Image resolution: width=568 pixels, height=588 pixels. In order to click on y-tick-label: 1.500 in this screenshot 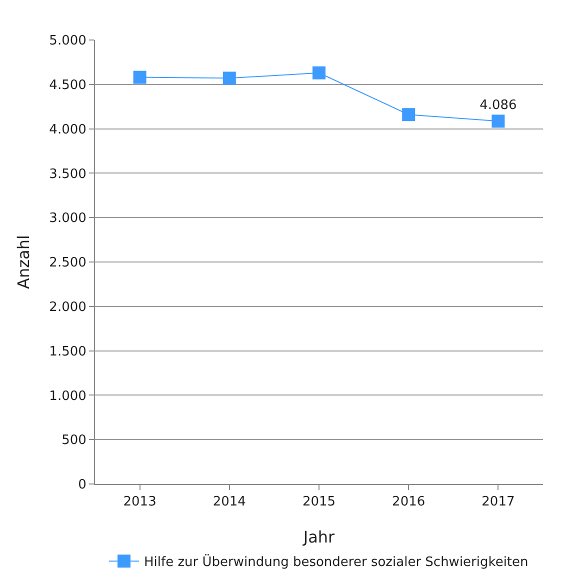, I will do `click(67, 352)`.